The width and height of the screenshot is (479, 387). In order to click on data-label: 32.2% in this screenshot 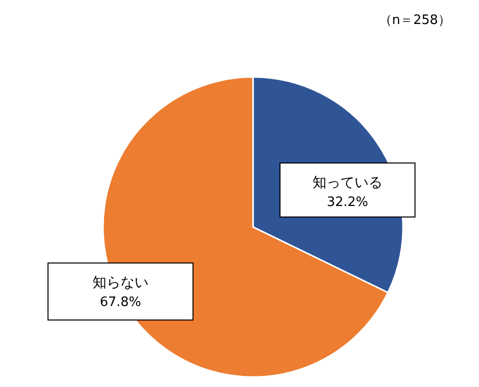, I will do `click(347, 202)`.